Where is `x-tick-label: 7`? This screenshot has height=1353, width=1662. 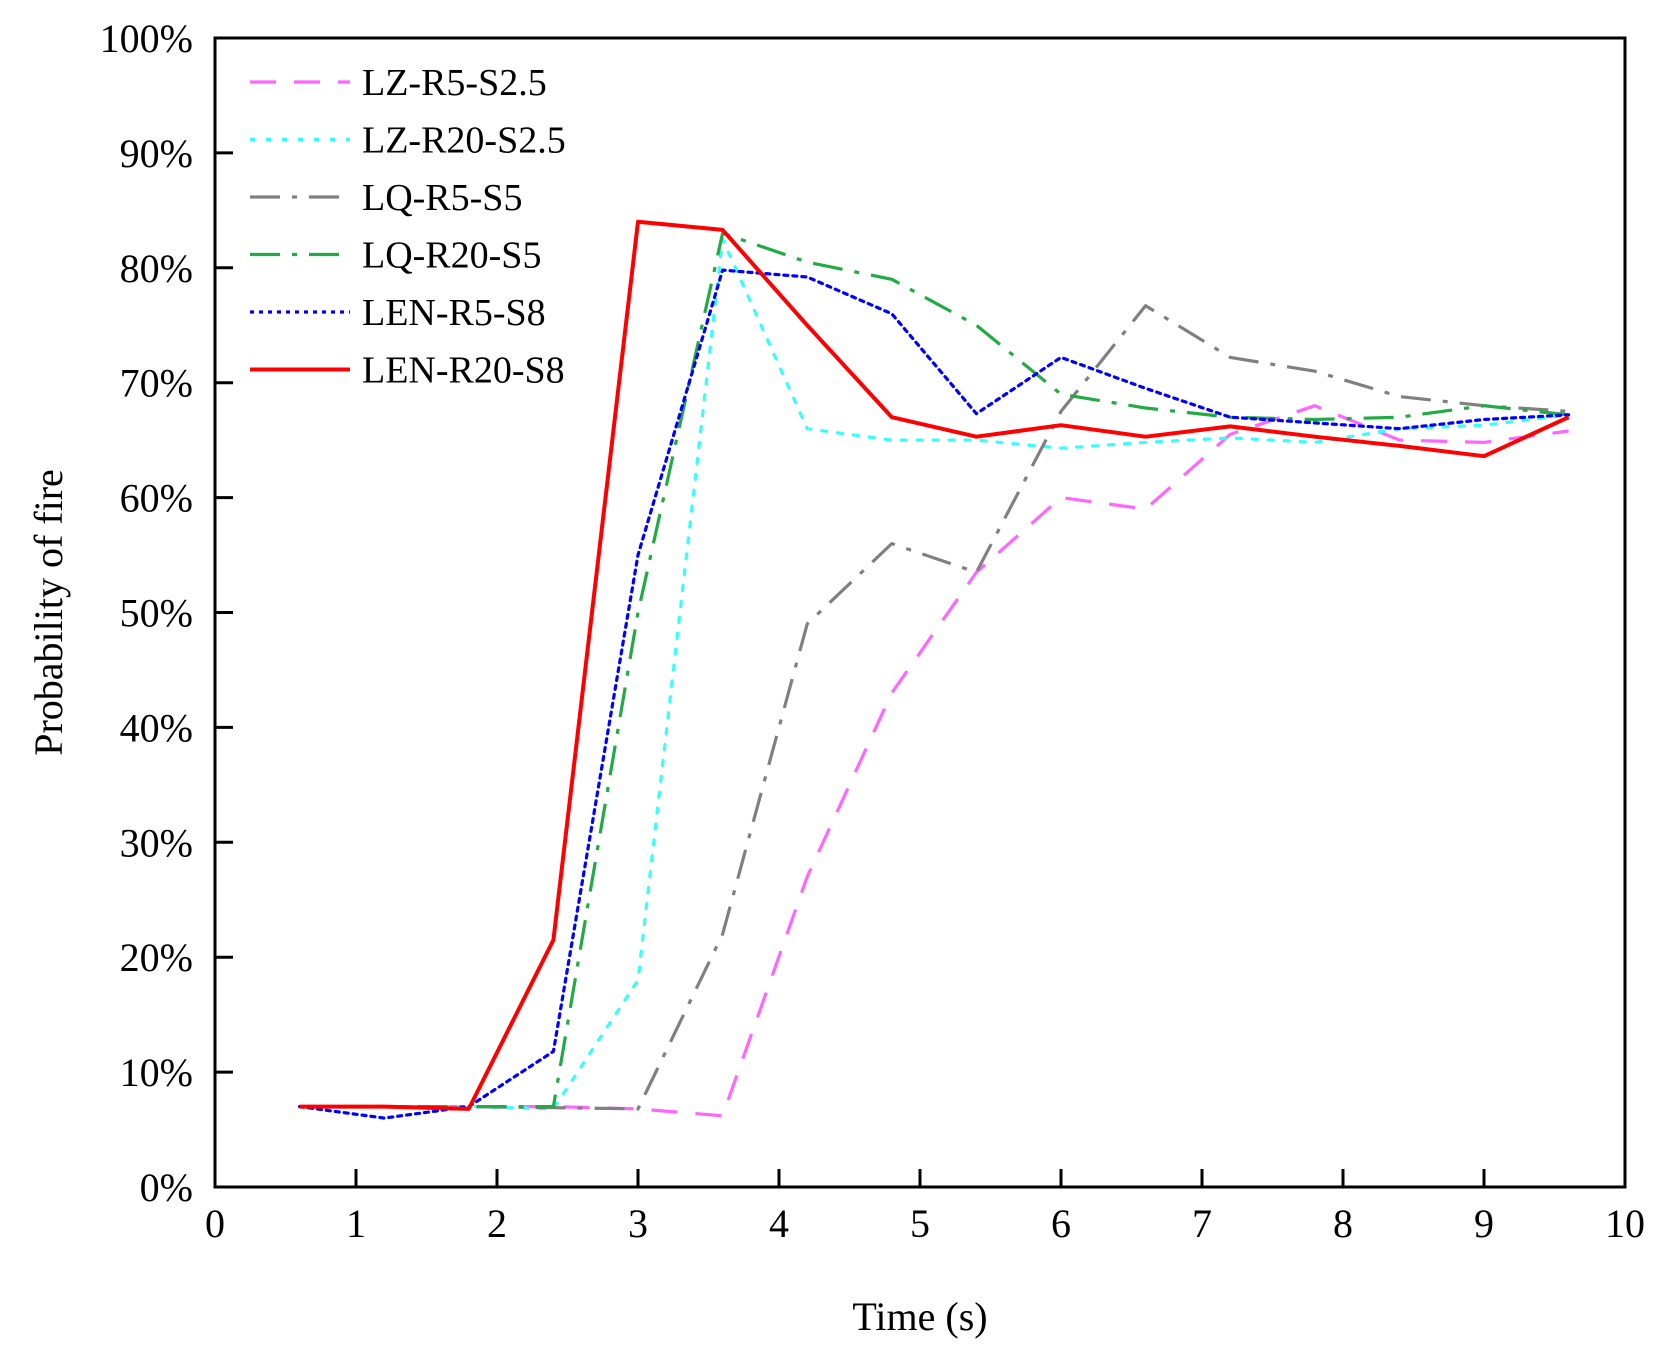
x-tick-label: 7 is located at coordinates (1202, 1223).